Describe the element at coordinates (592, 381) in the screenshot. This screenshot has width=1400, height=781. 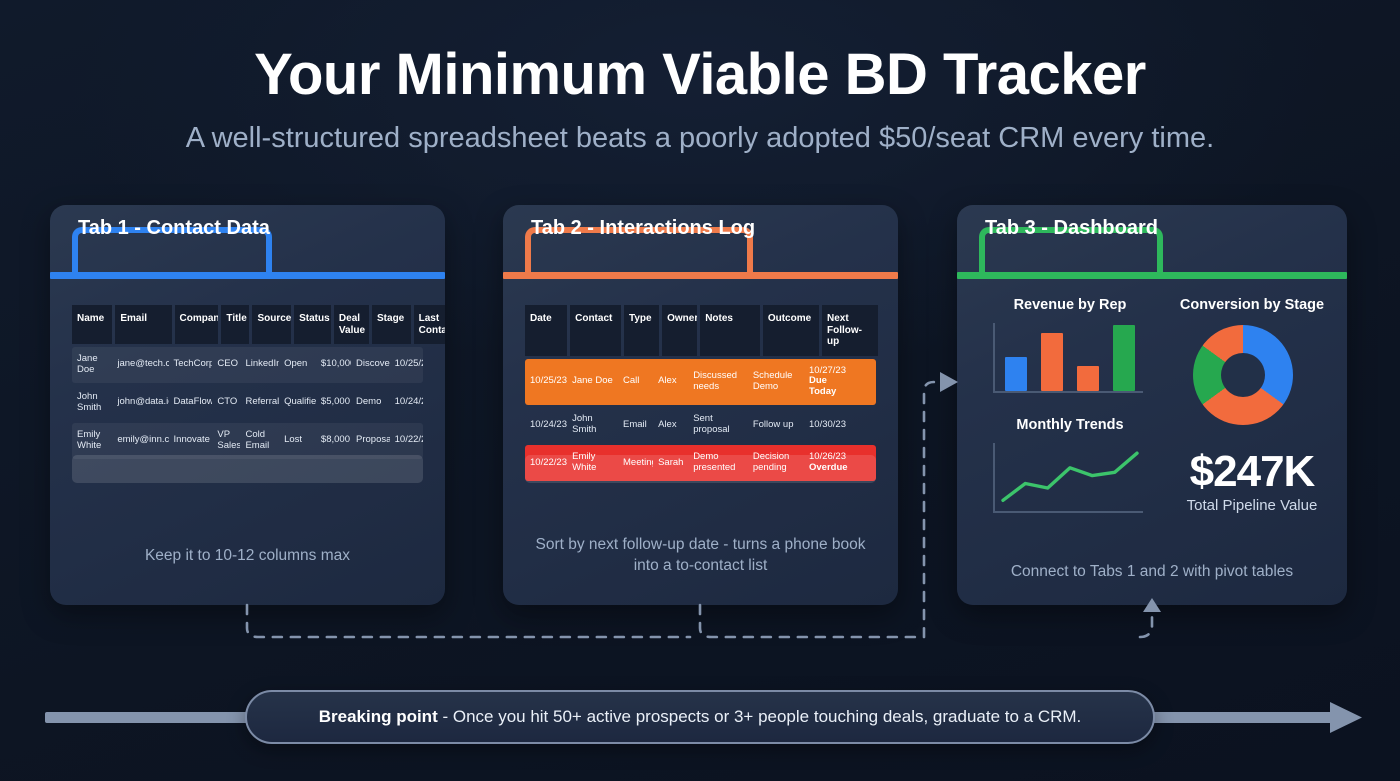
I see `table-cell: Jane Doe` at that location.